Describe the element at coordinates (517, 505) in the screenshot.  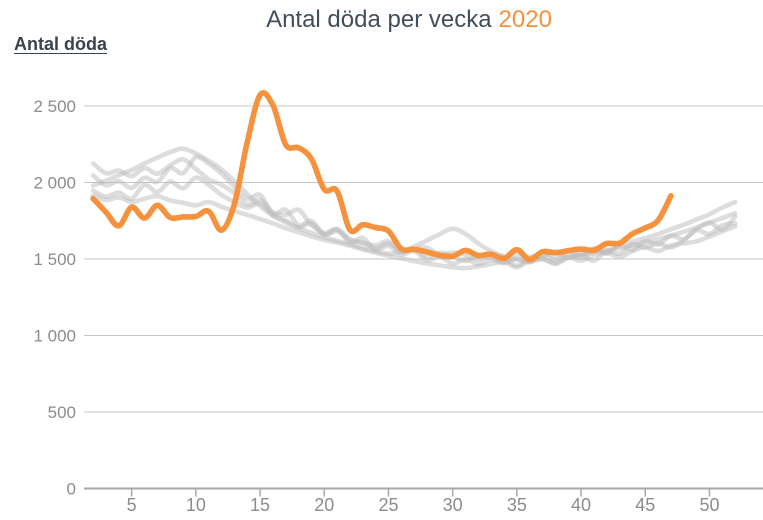
I see `x-tick-label-35: 35` at that location.